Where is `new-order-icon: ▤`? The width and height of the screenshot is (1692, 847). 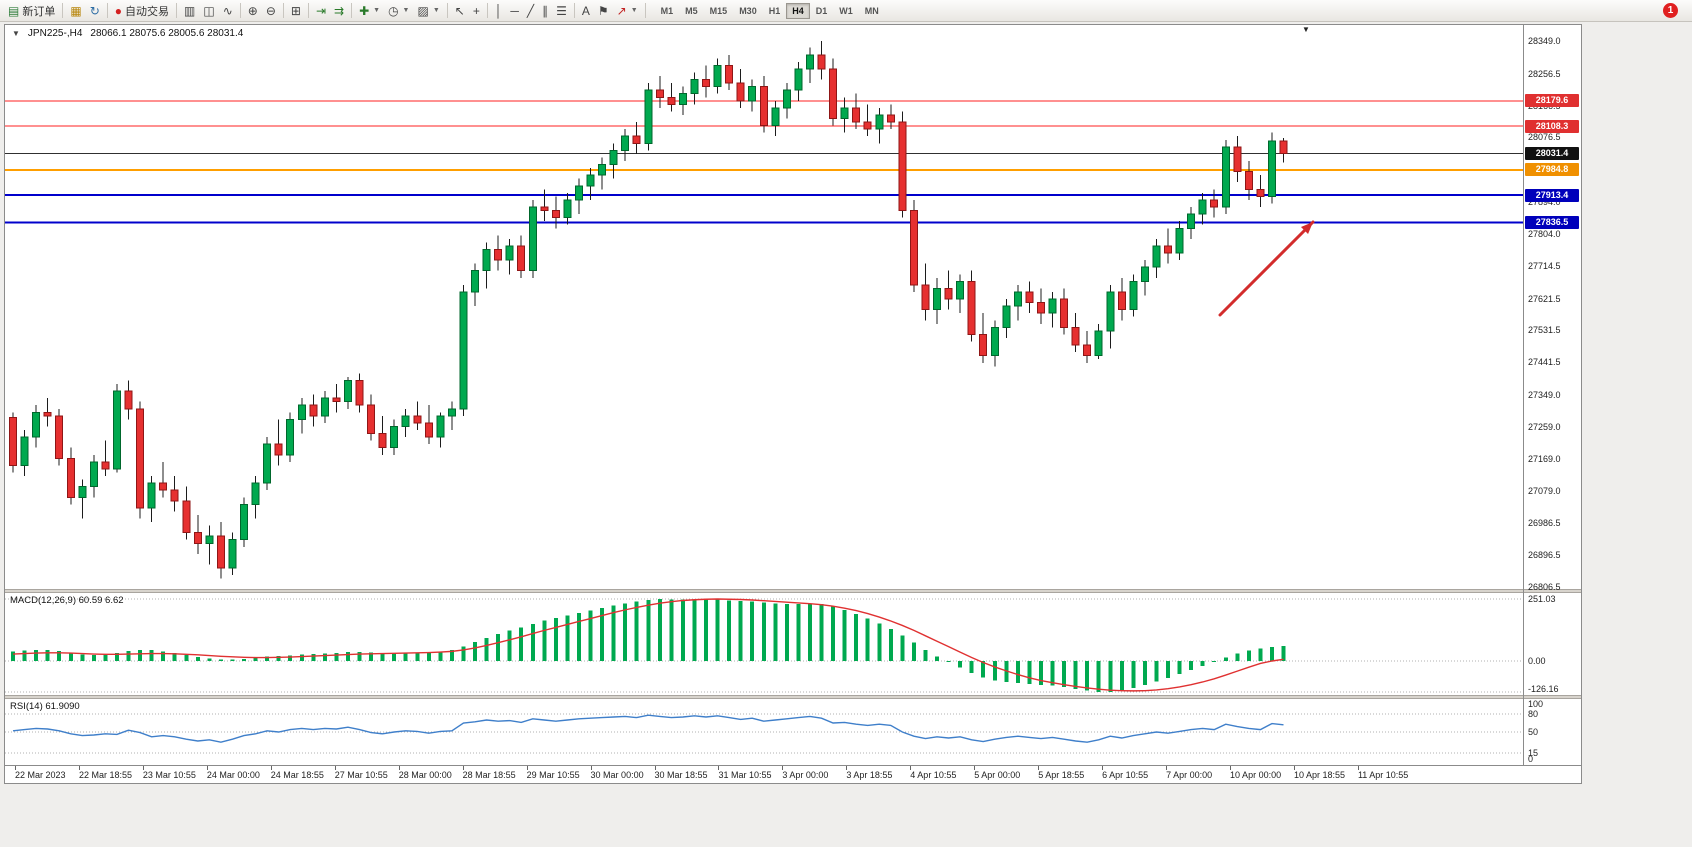 new-order-icon: ▤ is located at coordinates (14, 10).